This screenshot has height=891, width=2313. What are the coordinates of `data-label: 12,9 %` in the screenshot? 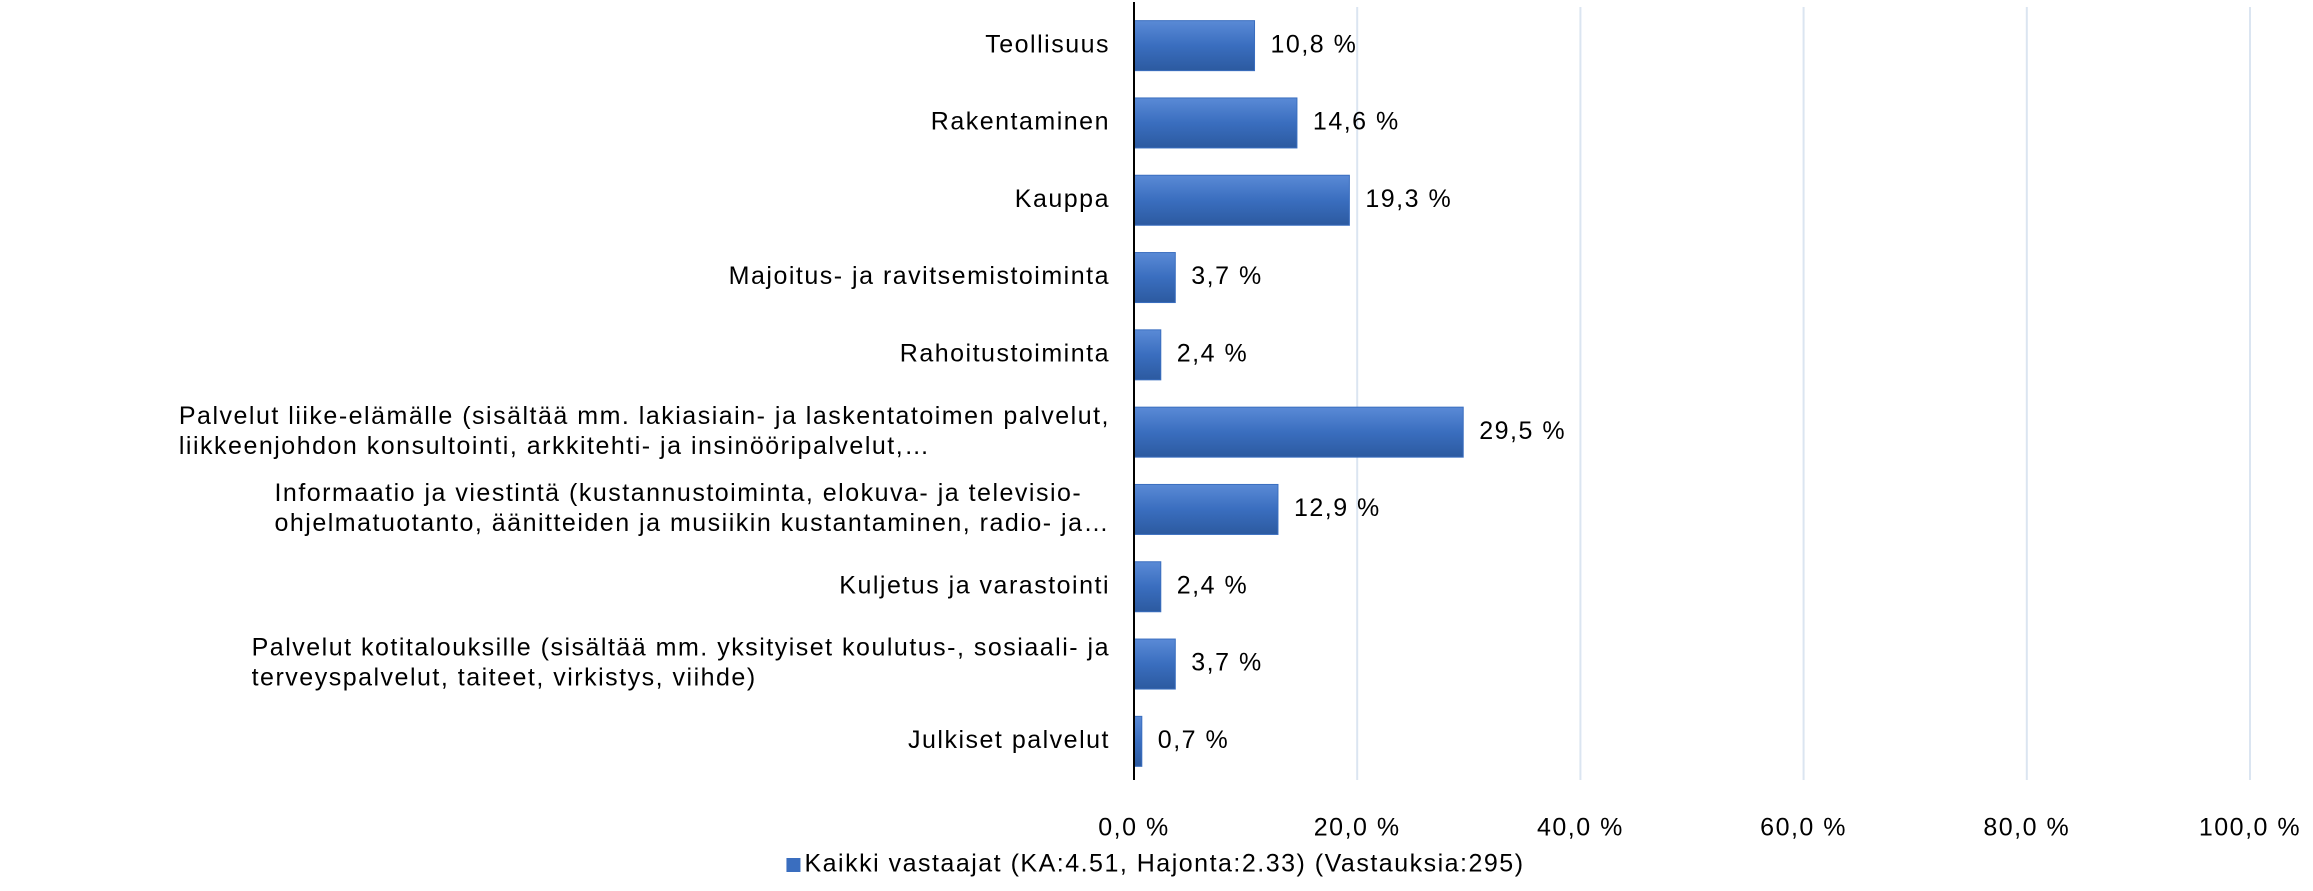 It's located at (1337, 508).